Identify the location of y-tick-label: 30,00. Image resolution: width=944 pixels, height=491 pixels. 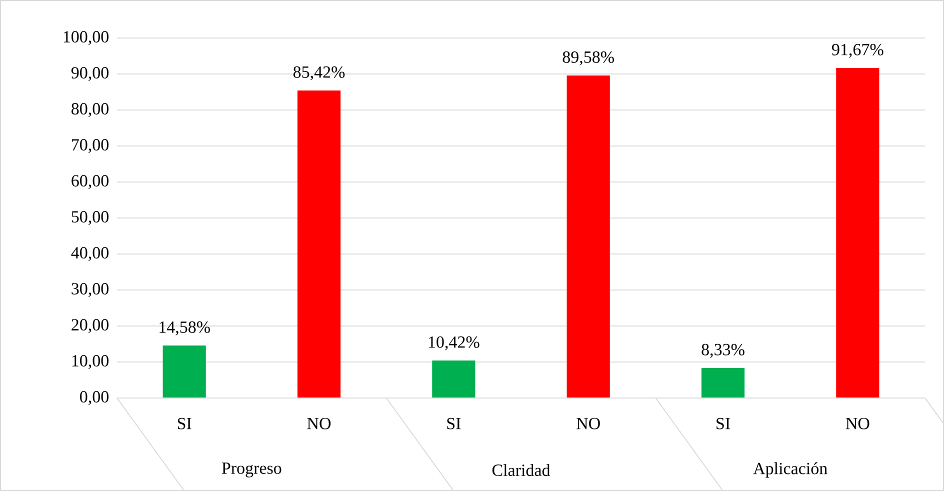
(90, 290).